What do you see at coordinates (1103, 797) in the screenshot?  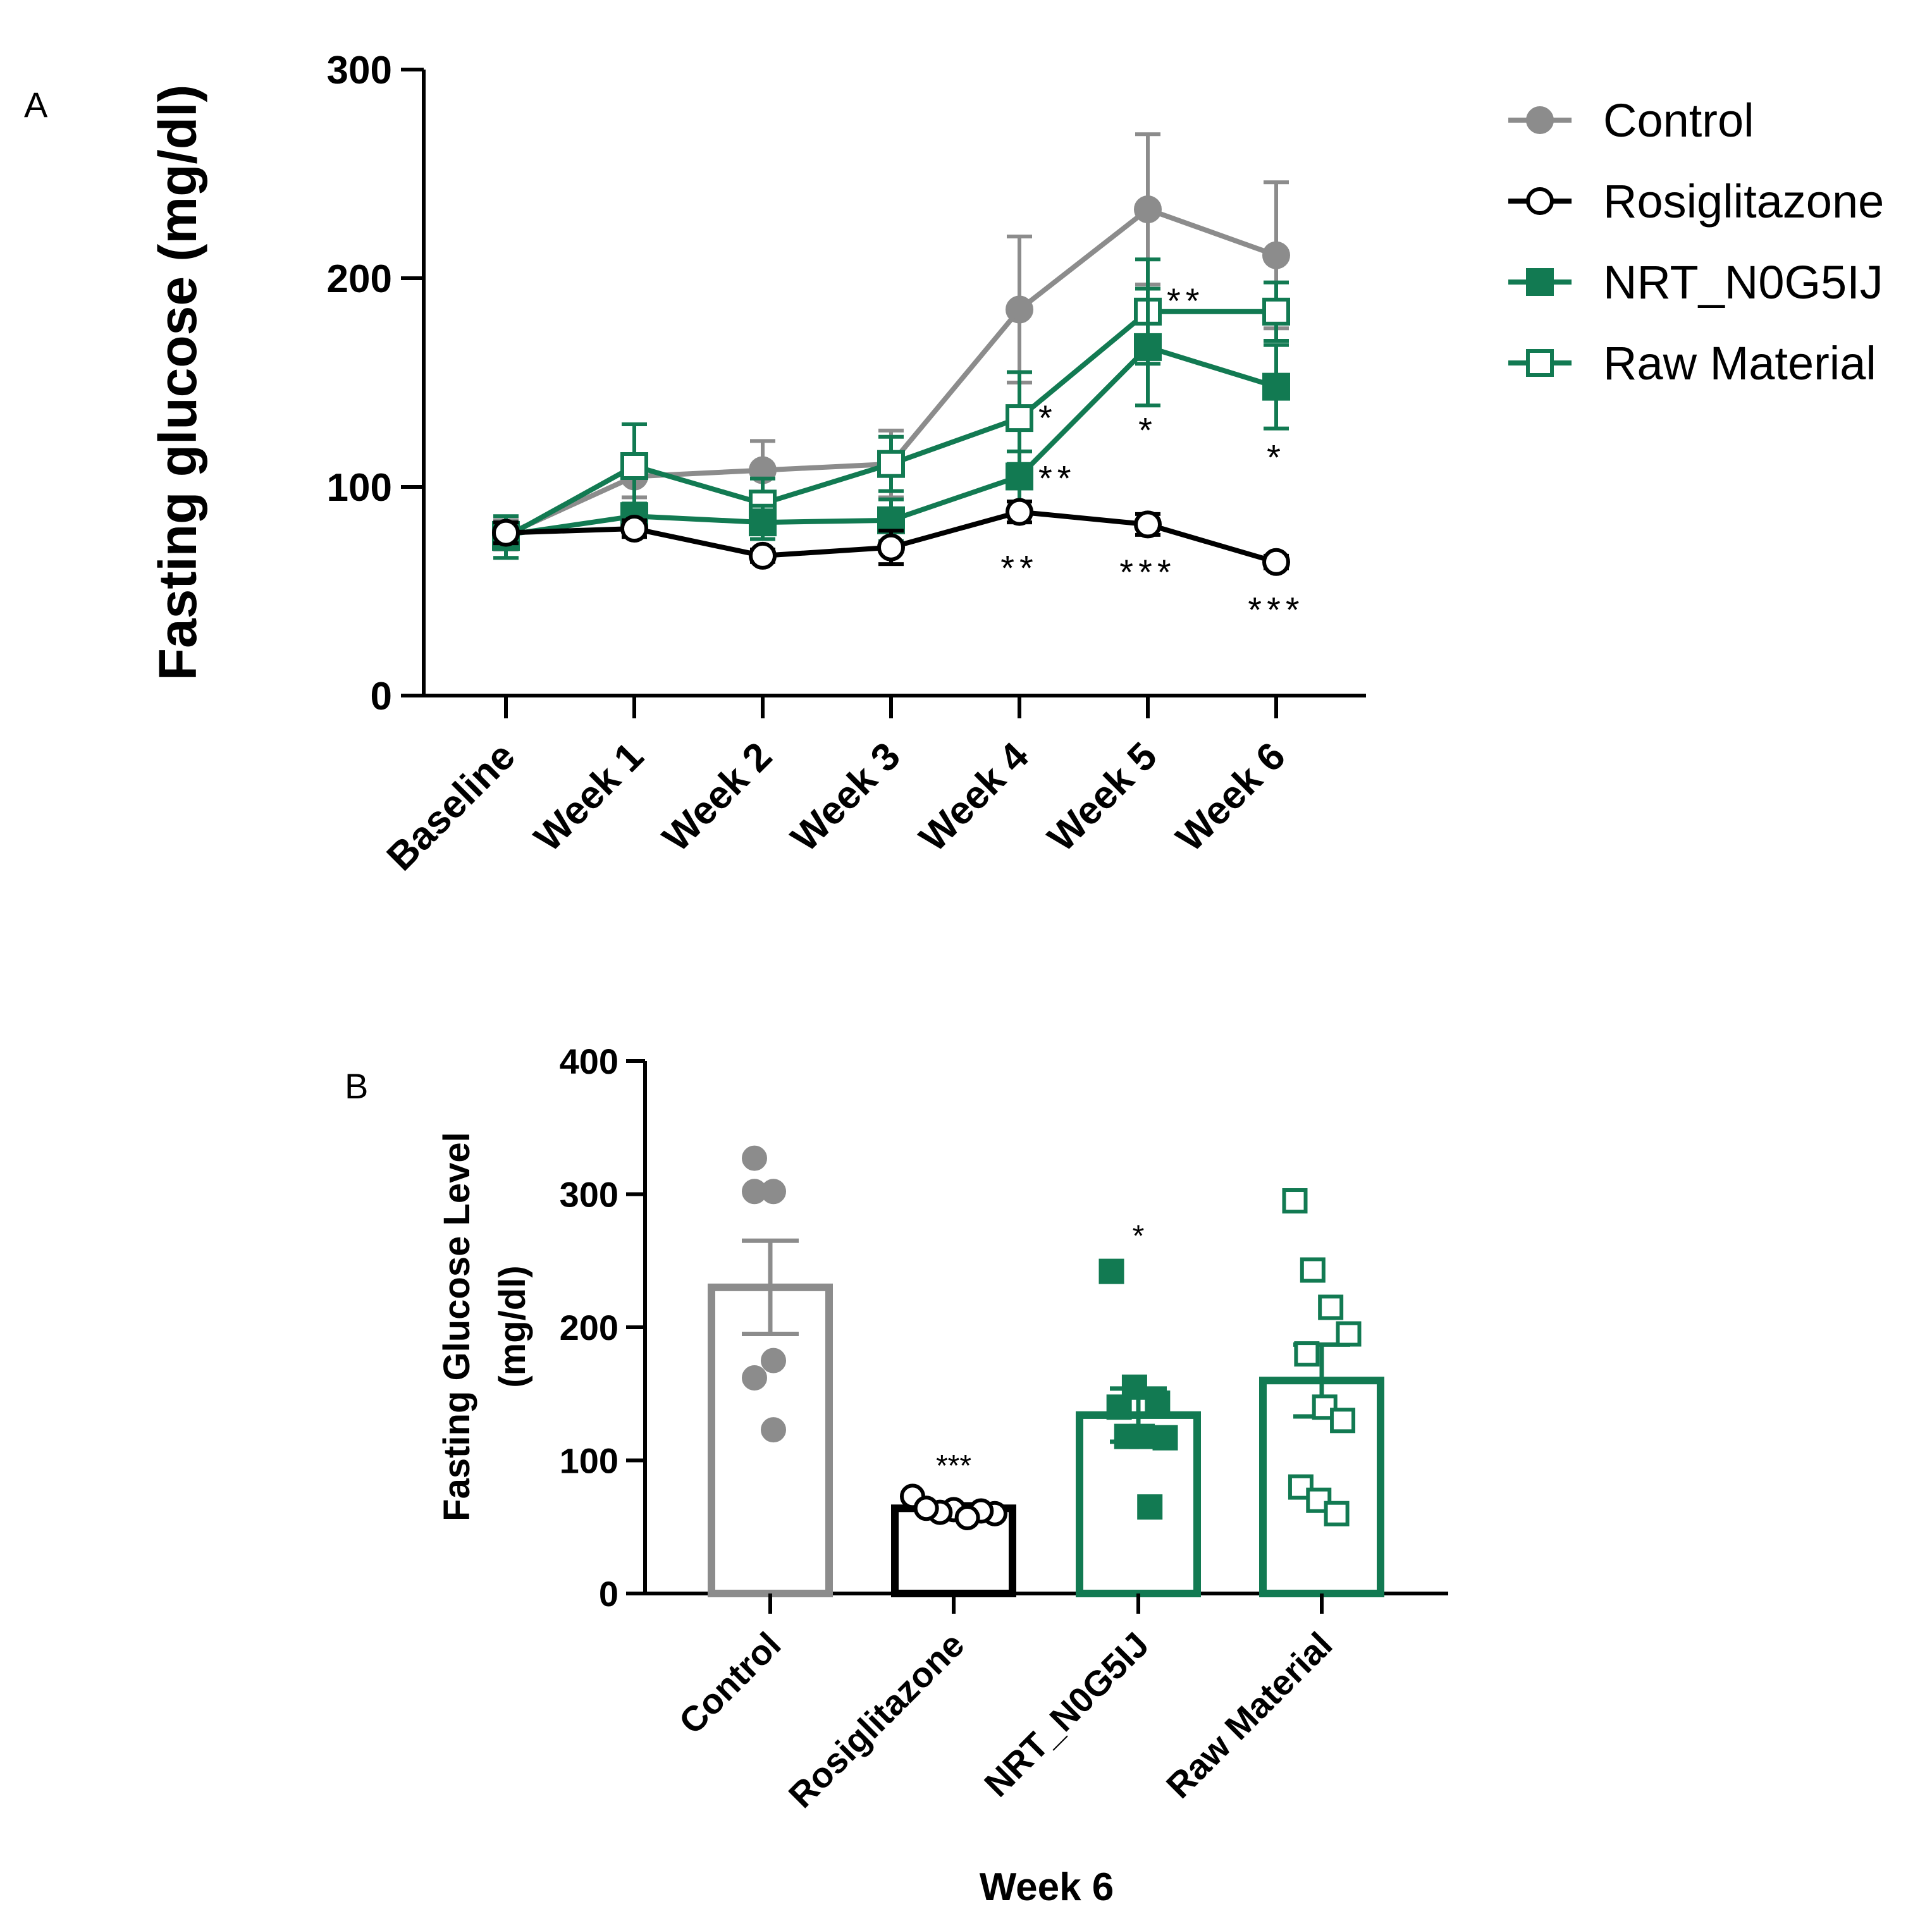 I see `x-tick-label: Week 5` at bounding box center [1103, 797].